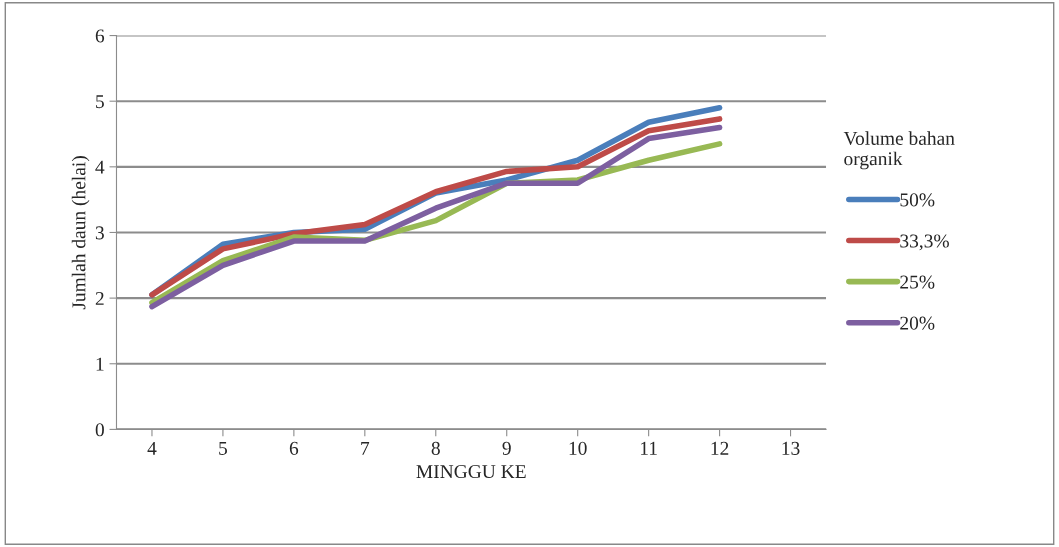 This screenshot has width=1059, height=547. Describe the element at coordinates (435, 448) in the screenshot. I see `x-tick-label: 8` at that location.